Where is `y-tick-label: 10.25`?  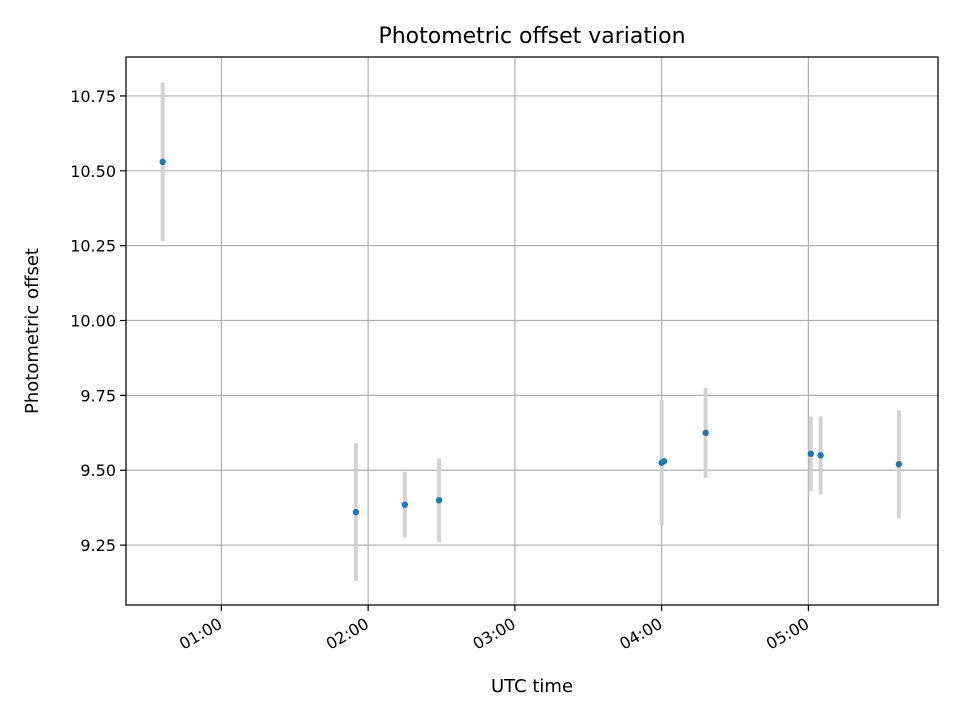
y-tick-label: 10.25 is located at coordinates (93, 246).